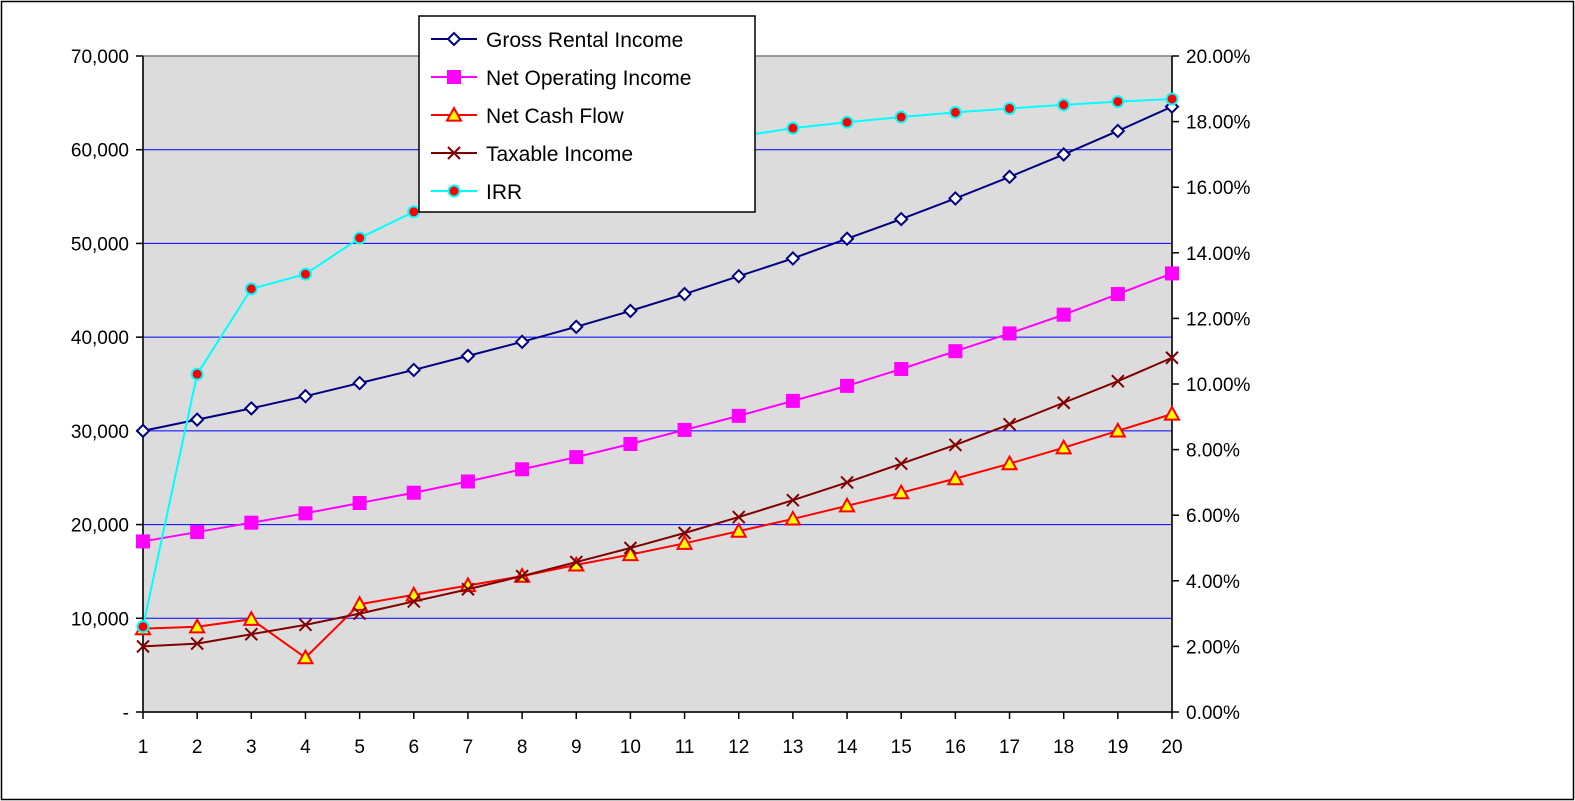  I want to click on y2-tick-label: 18.00%, so click(1218, 123).